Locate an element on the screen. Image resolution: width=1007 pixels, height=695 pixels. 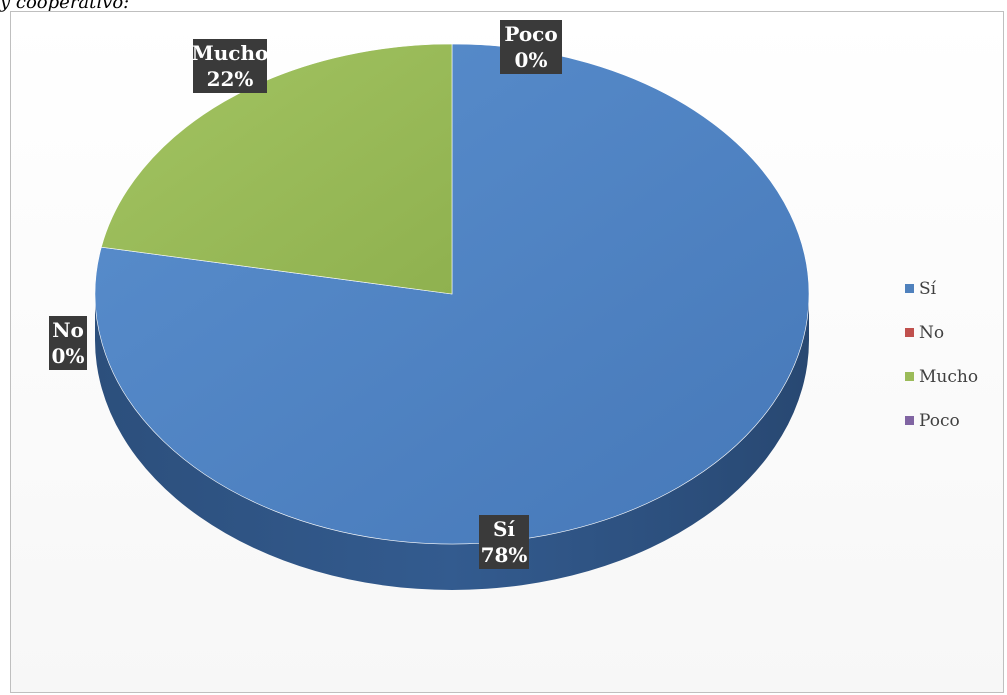
legend-label: Sí is located at coordinates (928, 288).